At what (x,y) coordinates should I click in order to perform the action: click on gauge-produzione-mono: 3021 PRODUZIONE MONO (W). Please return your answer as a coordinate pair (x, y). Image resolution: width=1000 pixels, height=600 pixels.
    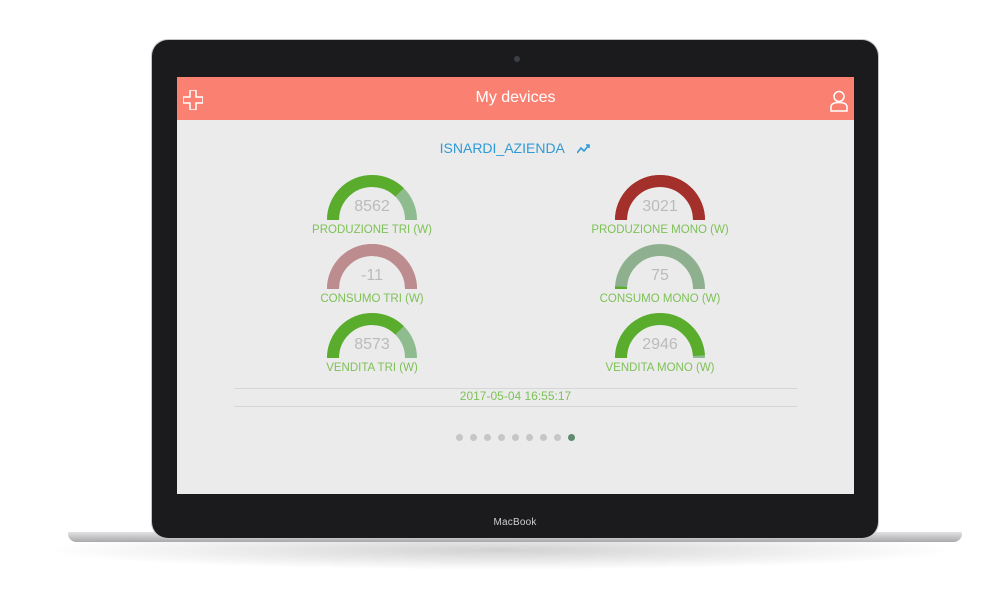
    Looking at the image, I should click on (660, 206).